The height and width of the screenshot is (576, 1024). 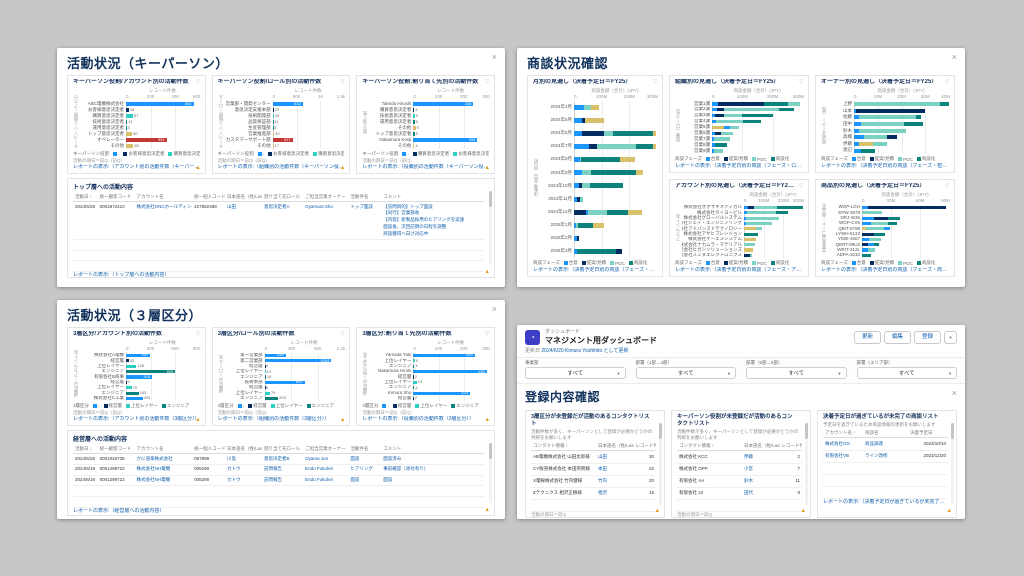 What do you see at coordinates (885, 456) in the screenshot?
I see `cell-link: ライン改修` at bounding box center [885, 456].